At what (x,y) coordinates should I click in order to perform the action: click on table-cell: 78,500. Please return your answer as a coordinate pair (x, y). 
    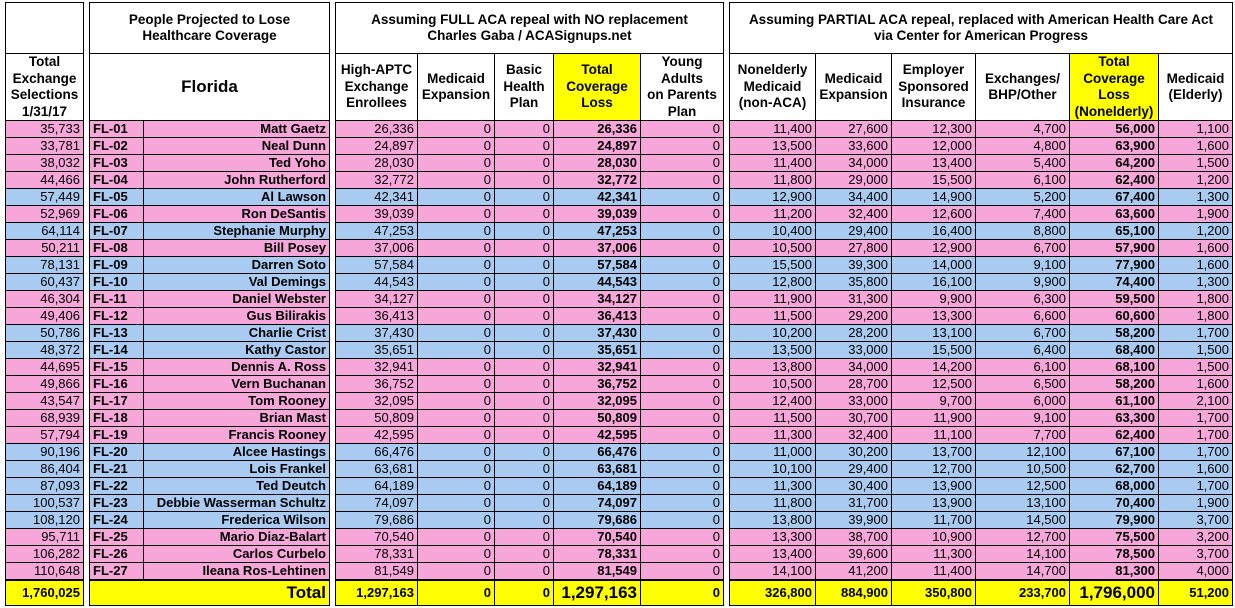
    Looking at the image, I should click on (1114, 554).